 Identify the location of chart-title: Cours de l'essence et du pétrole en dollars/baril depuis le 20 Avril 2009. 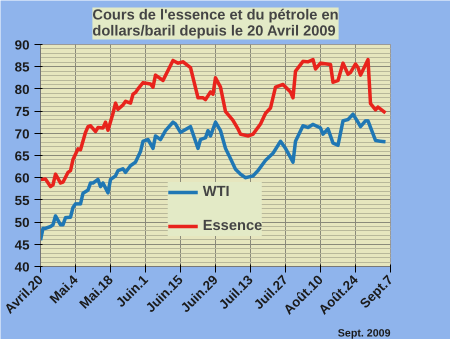
(215, 24).